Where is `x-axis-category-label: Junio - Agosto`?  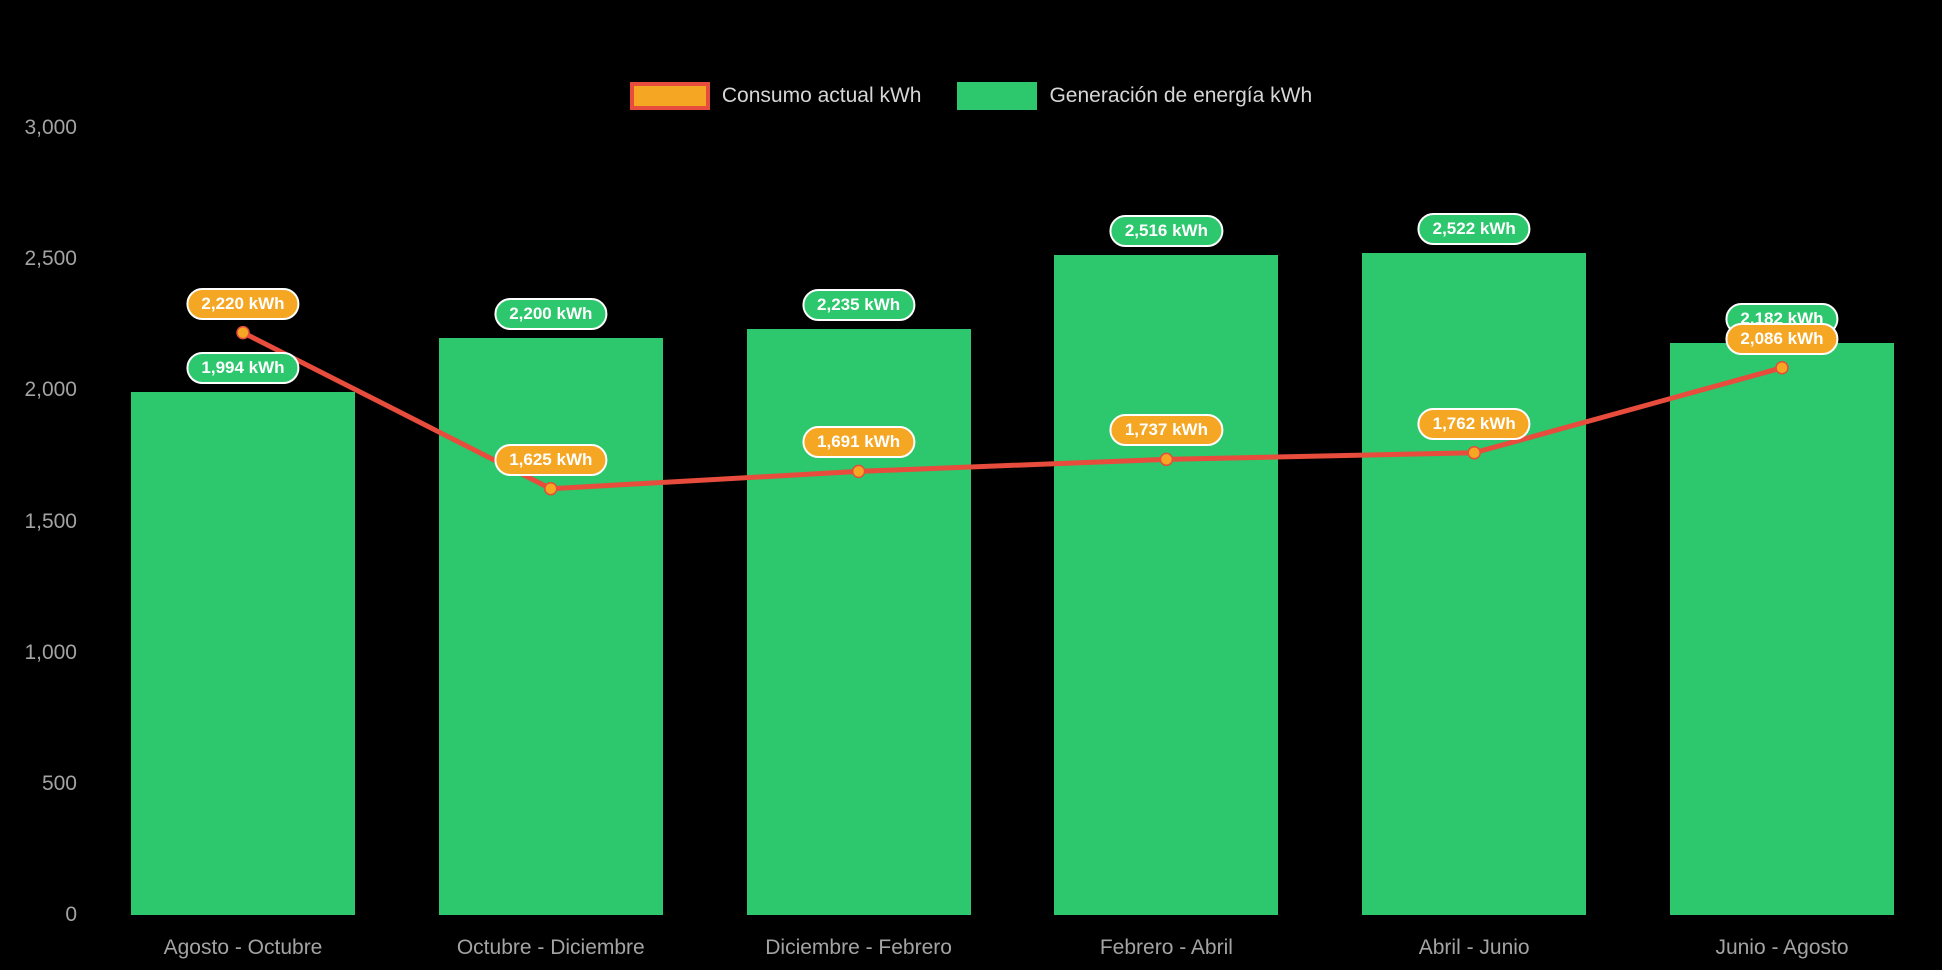 x-axis-category-label: Junio - Agosto is located at coordinates (1782, 947).